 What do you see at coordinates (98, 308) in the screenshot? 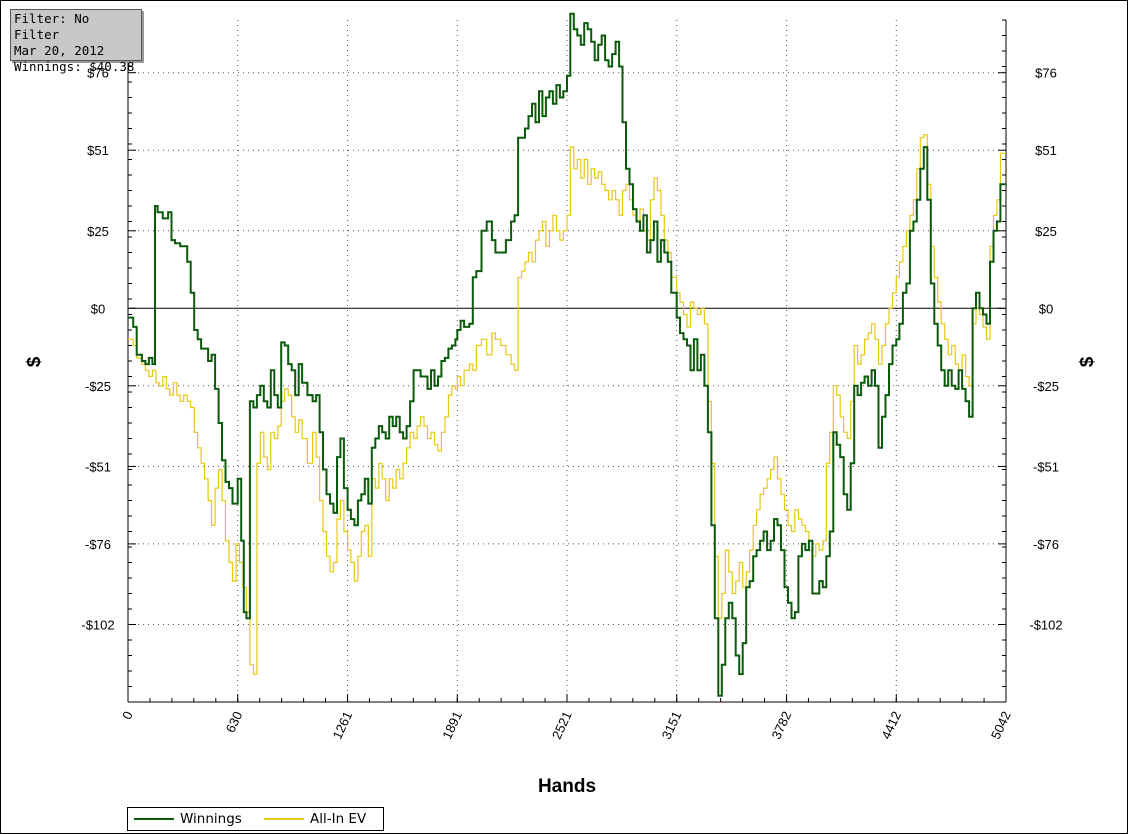
I see `y-tick-label-left: $0` at bounding box center [98, 308].